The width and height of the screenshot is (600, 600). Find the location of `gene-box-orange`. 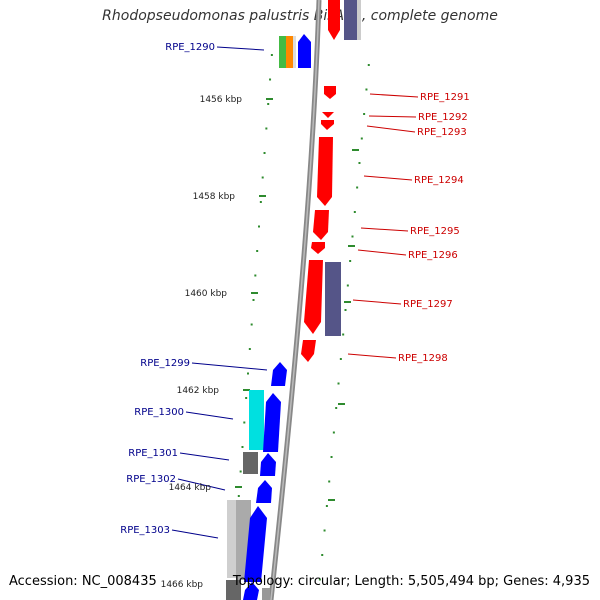

gene-box-orange is located at coordinates (289, 52).